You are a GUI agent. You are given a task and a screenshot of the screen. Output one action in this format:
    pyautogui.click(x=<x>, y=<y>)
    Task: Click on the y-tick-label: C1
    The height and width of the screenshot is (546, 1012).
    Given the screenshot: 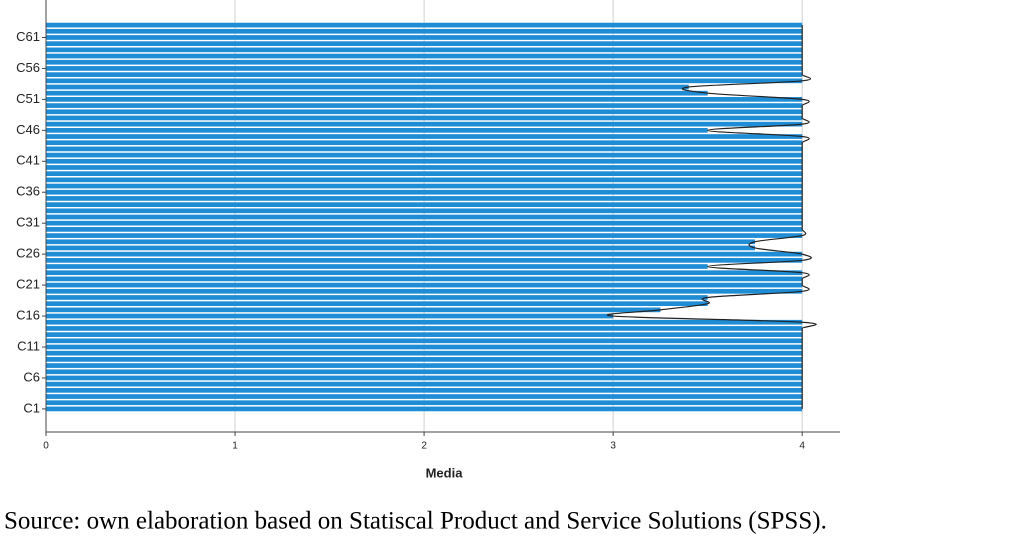 What is the action you would take?
    pyautogui.click(x=31, y=407)
    